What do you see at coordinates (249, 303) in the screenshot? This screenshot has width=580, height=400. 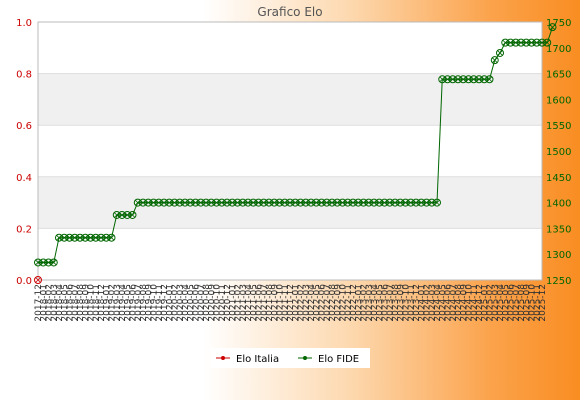 I see `x-tick-label: 2021-04` at bounding box center [249, 303].